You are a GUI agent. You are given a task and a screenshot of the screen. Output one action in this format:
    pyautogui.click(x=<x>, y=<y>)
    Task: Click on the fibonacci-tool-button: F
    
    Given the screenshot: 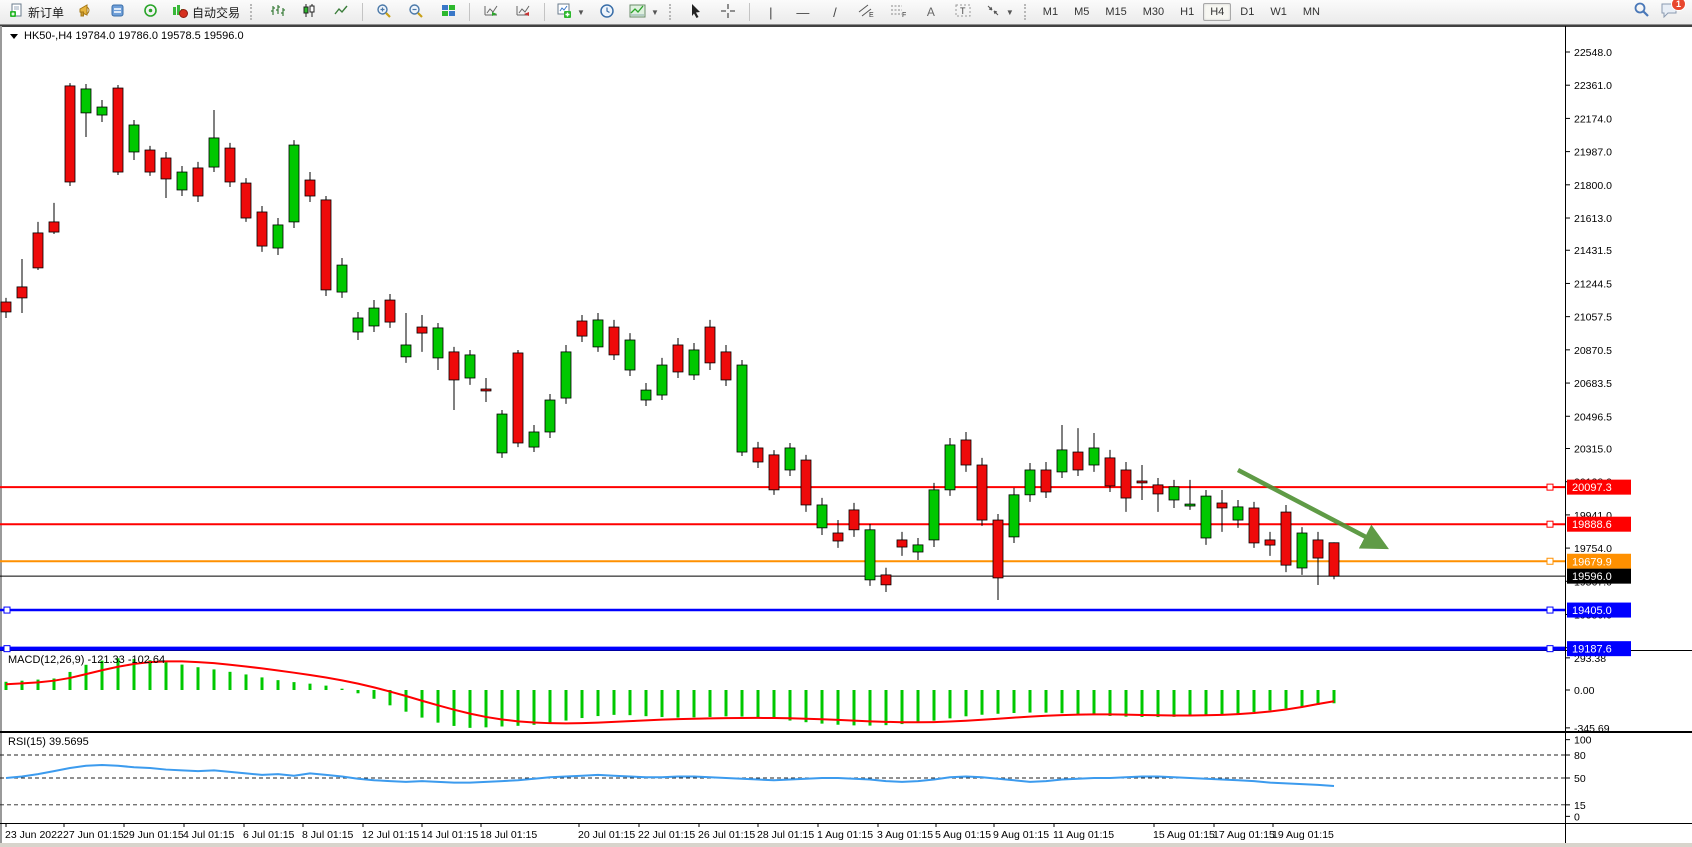 What is the action you would take?
    pyautogui.click(x=899, y=12)
    